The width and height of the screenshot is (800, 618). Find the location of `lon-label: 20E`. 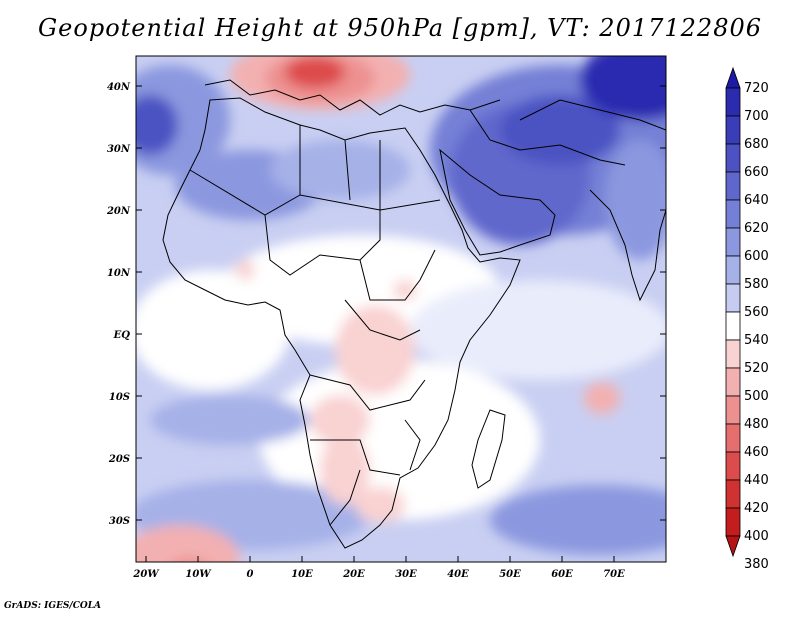

lon-label: 20E is located at coordinates (353, 574).